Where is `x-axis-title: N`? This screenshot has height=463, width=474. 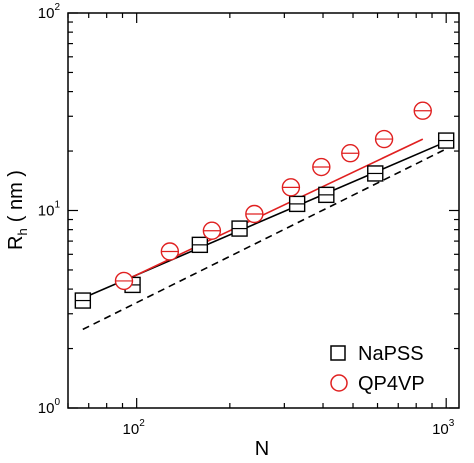
x-axis-title: N is located at coordinates (262, 449).